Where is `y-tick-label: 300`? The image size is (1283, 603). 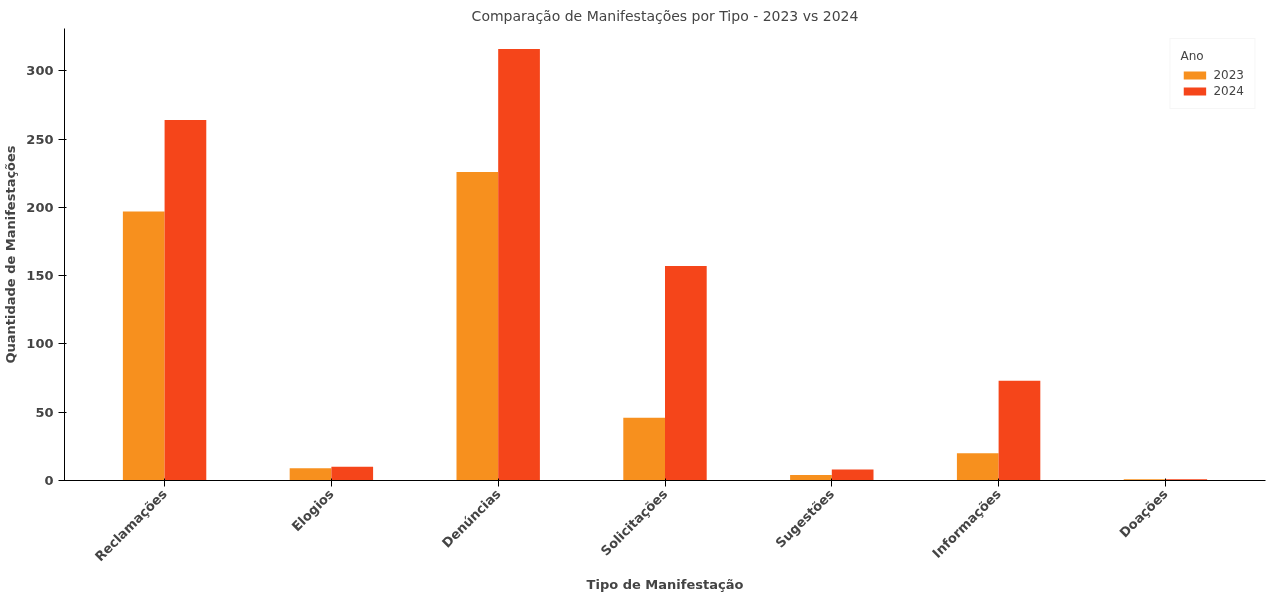 y-tick-label: 300 is located at coordinates (40, 71).